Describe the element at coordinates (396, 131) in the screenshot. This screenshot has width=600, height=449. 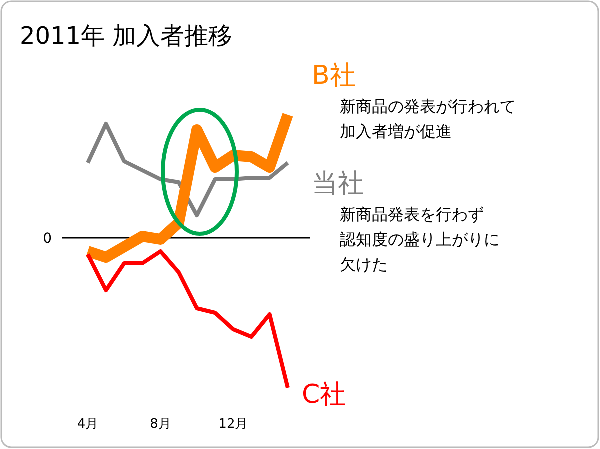
I see `text: 加入者増が促進` at that location.